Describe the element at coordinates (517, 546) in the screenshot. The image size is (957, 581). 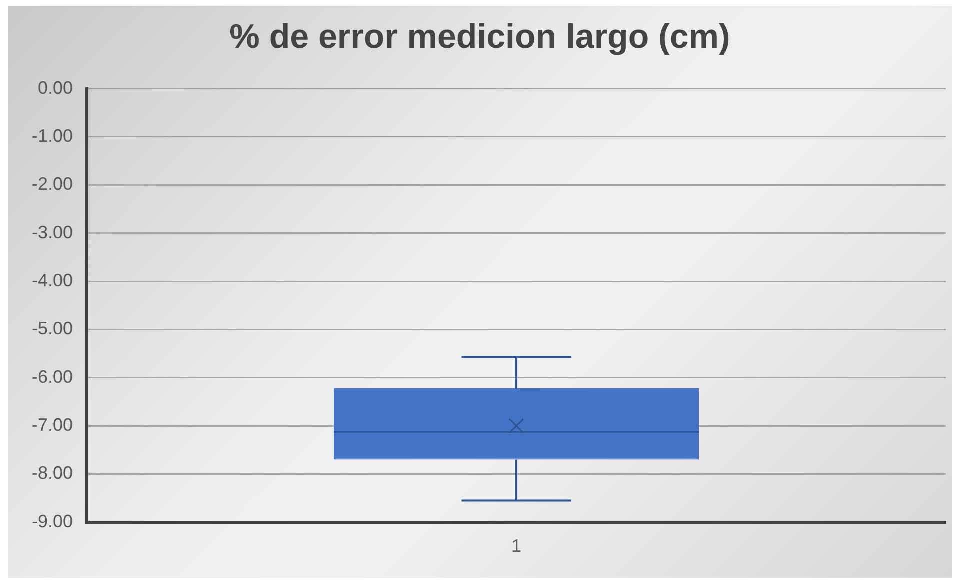
I see `x-tick-label: 1` at that location.